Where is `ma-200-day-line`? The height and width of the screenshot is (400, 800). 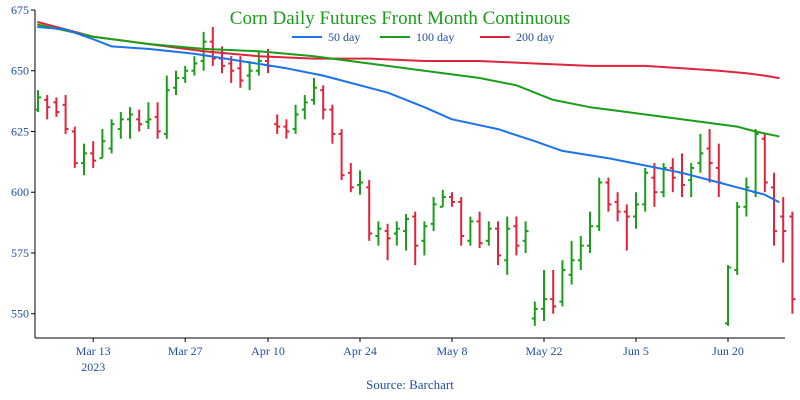
ma-200-day-line is located at coordinates (408, 50).